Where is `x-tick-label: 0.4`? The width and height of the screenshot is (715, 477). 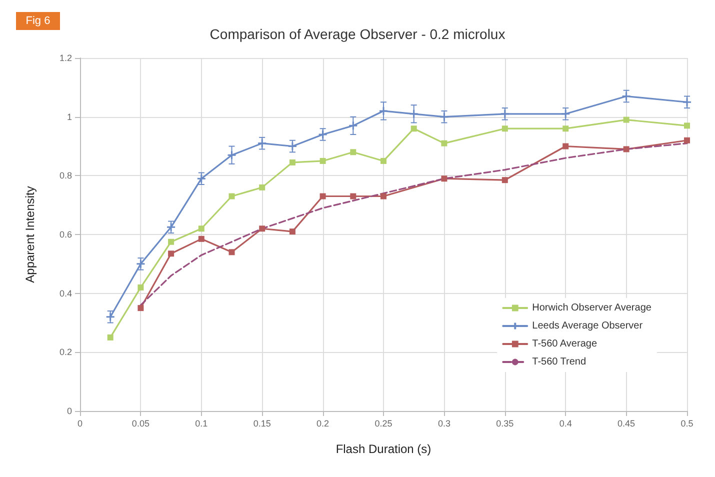
x-tick-label: 0.4 is located at coordinates (565, 423).